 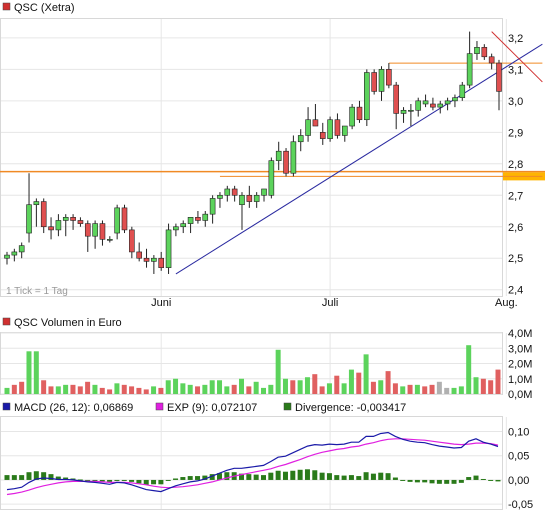 What do you see at coordinates (518, 481) in the screenshot?
I see `macd-y-tick-label: 0,00` at bounding box center [518, 481].